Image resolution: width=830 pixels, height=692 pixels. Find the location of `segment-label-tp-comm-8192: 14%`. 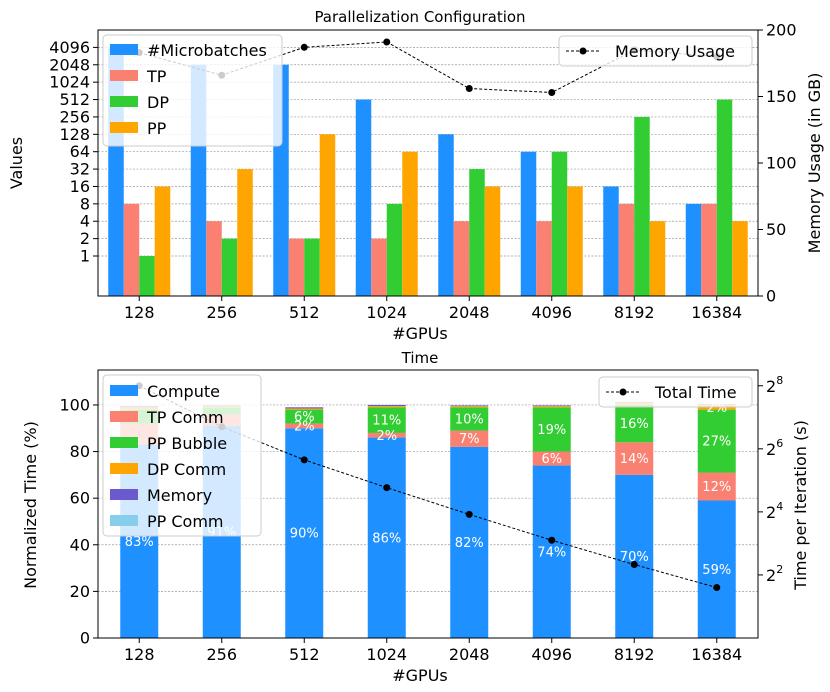

segment-label-tp-comm-8192: 14% is located at coordinates (634, 459).